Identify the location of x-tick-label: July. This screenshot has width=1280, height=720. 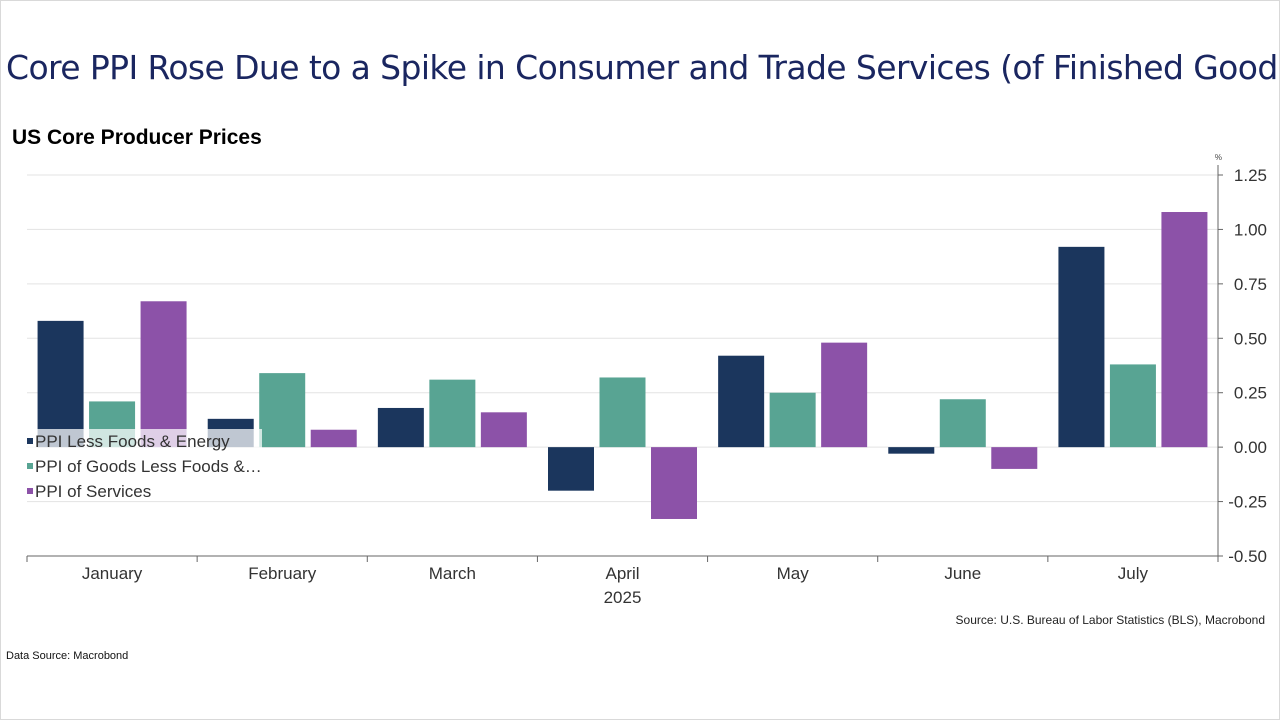
(1133, 573).